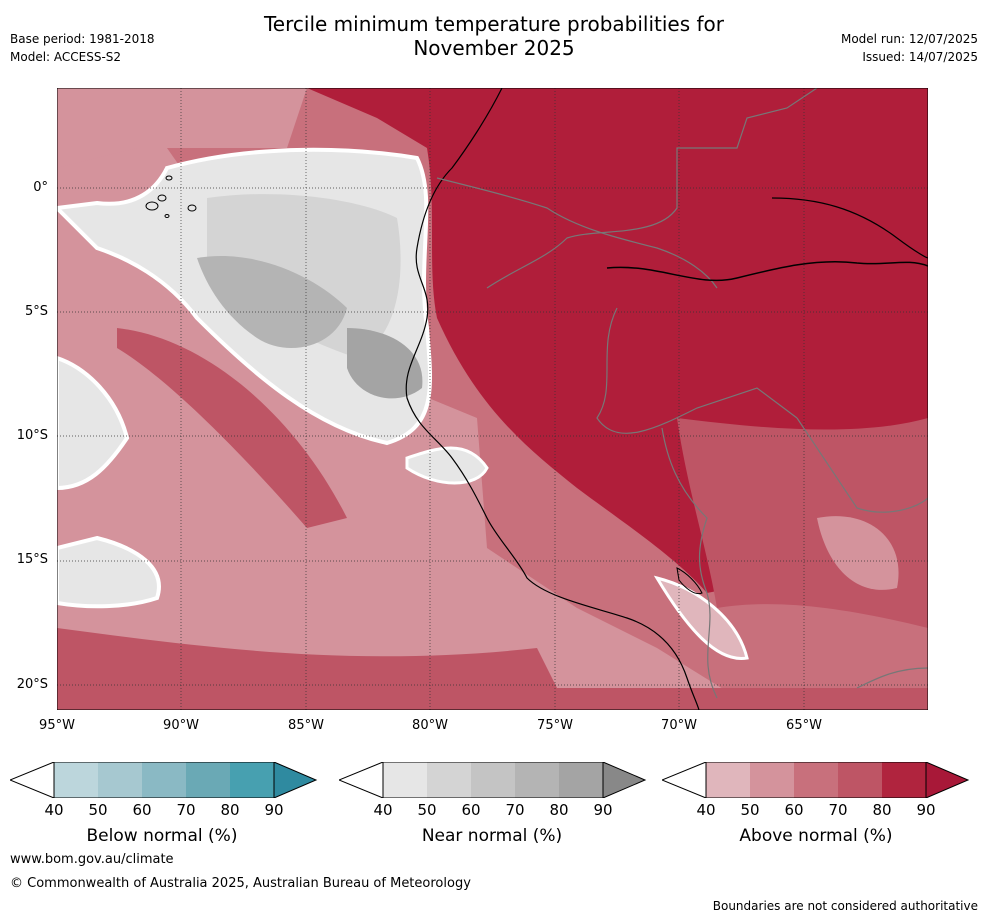 The image size is (988, 919). Describe the element at coordinates (54, 810) in the screenshot. I see `below-tick-40: 40` at that location.